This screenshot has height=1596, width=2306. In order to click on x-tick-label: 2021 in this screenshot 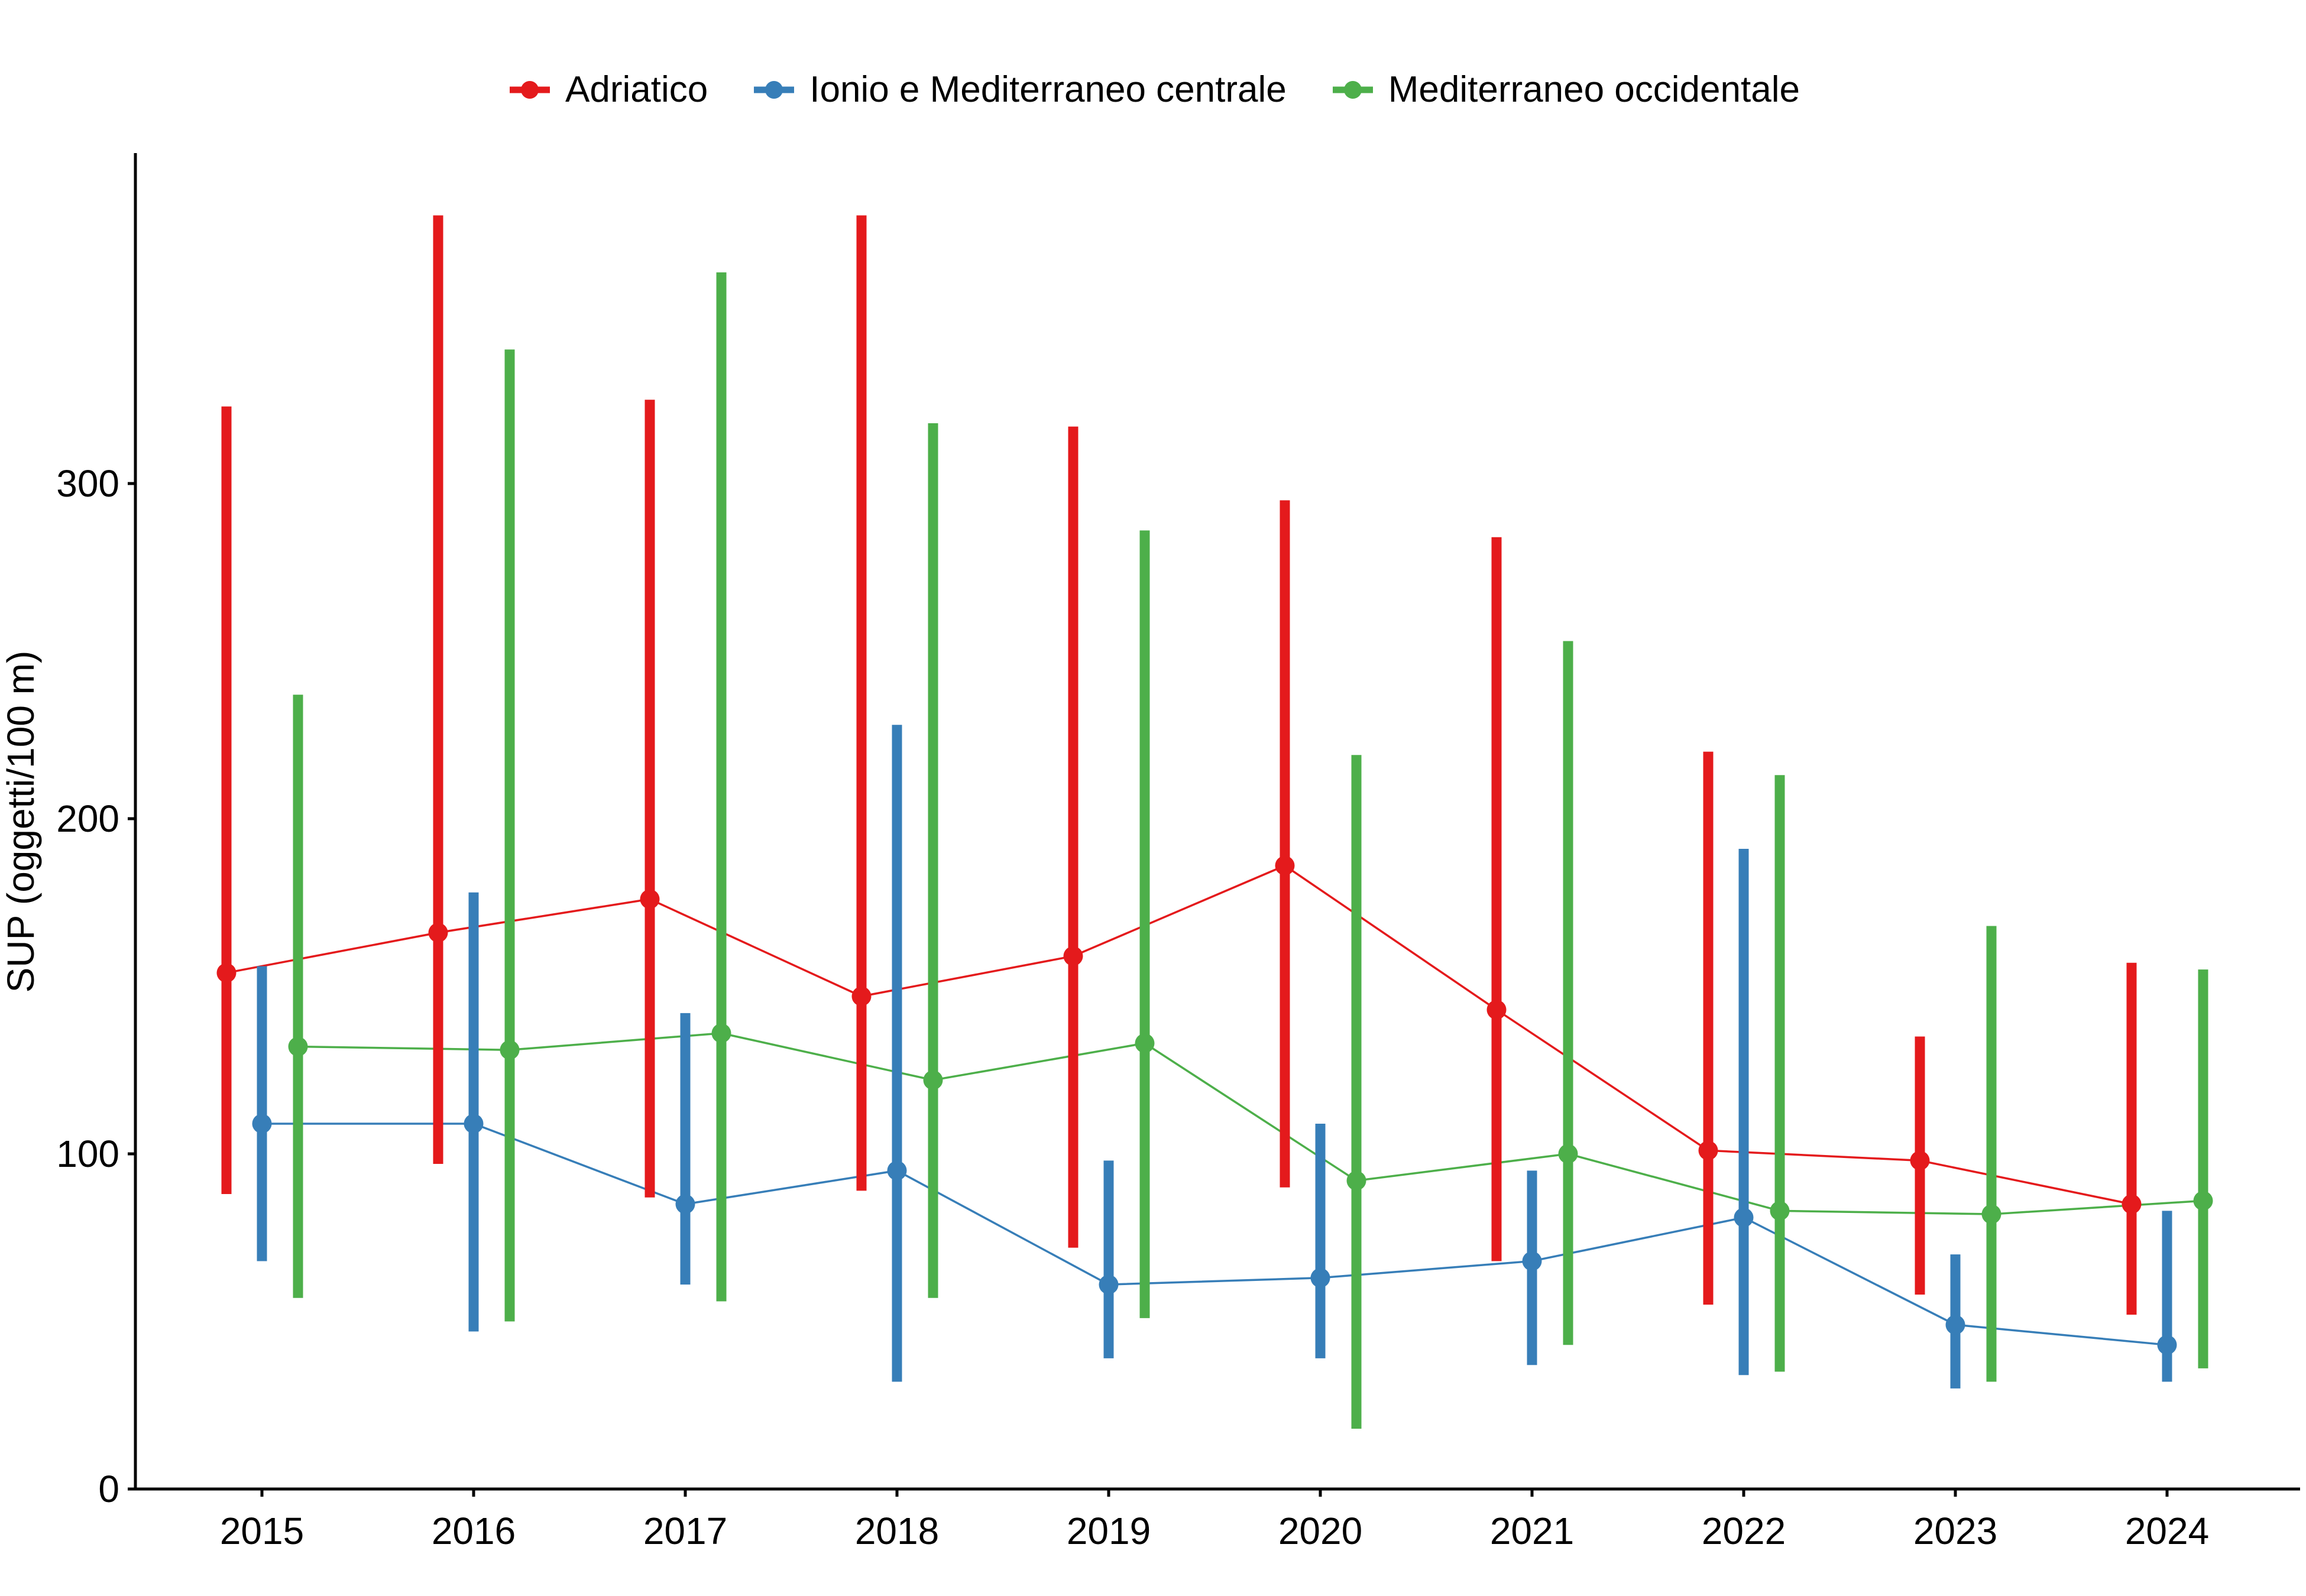, I will do `click(1532, 1531)`.